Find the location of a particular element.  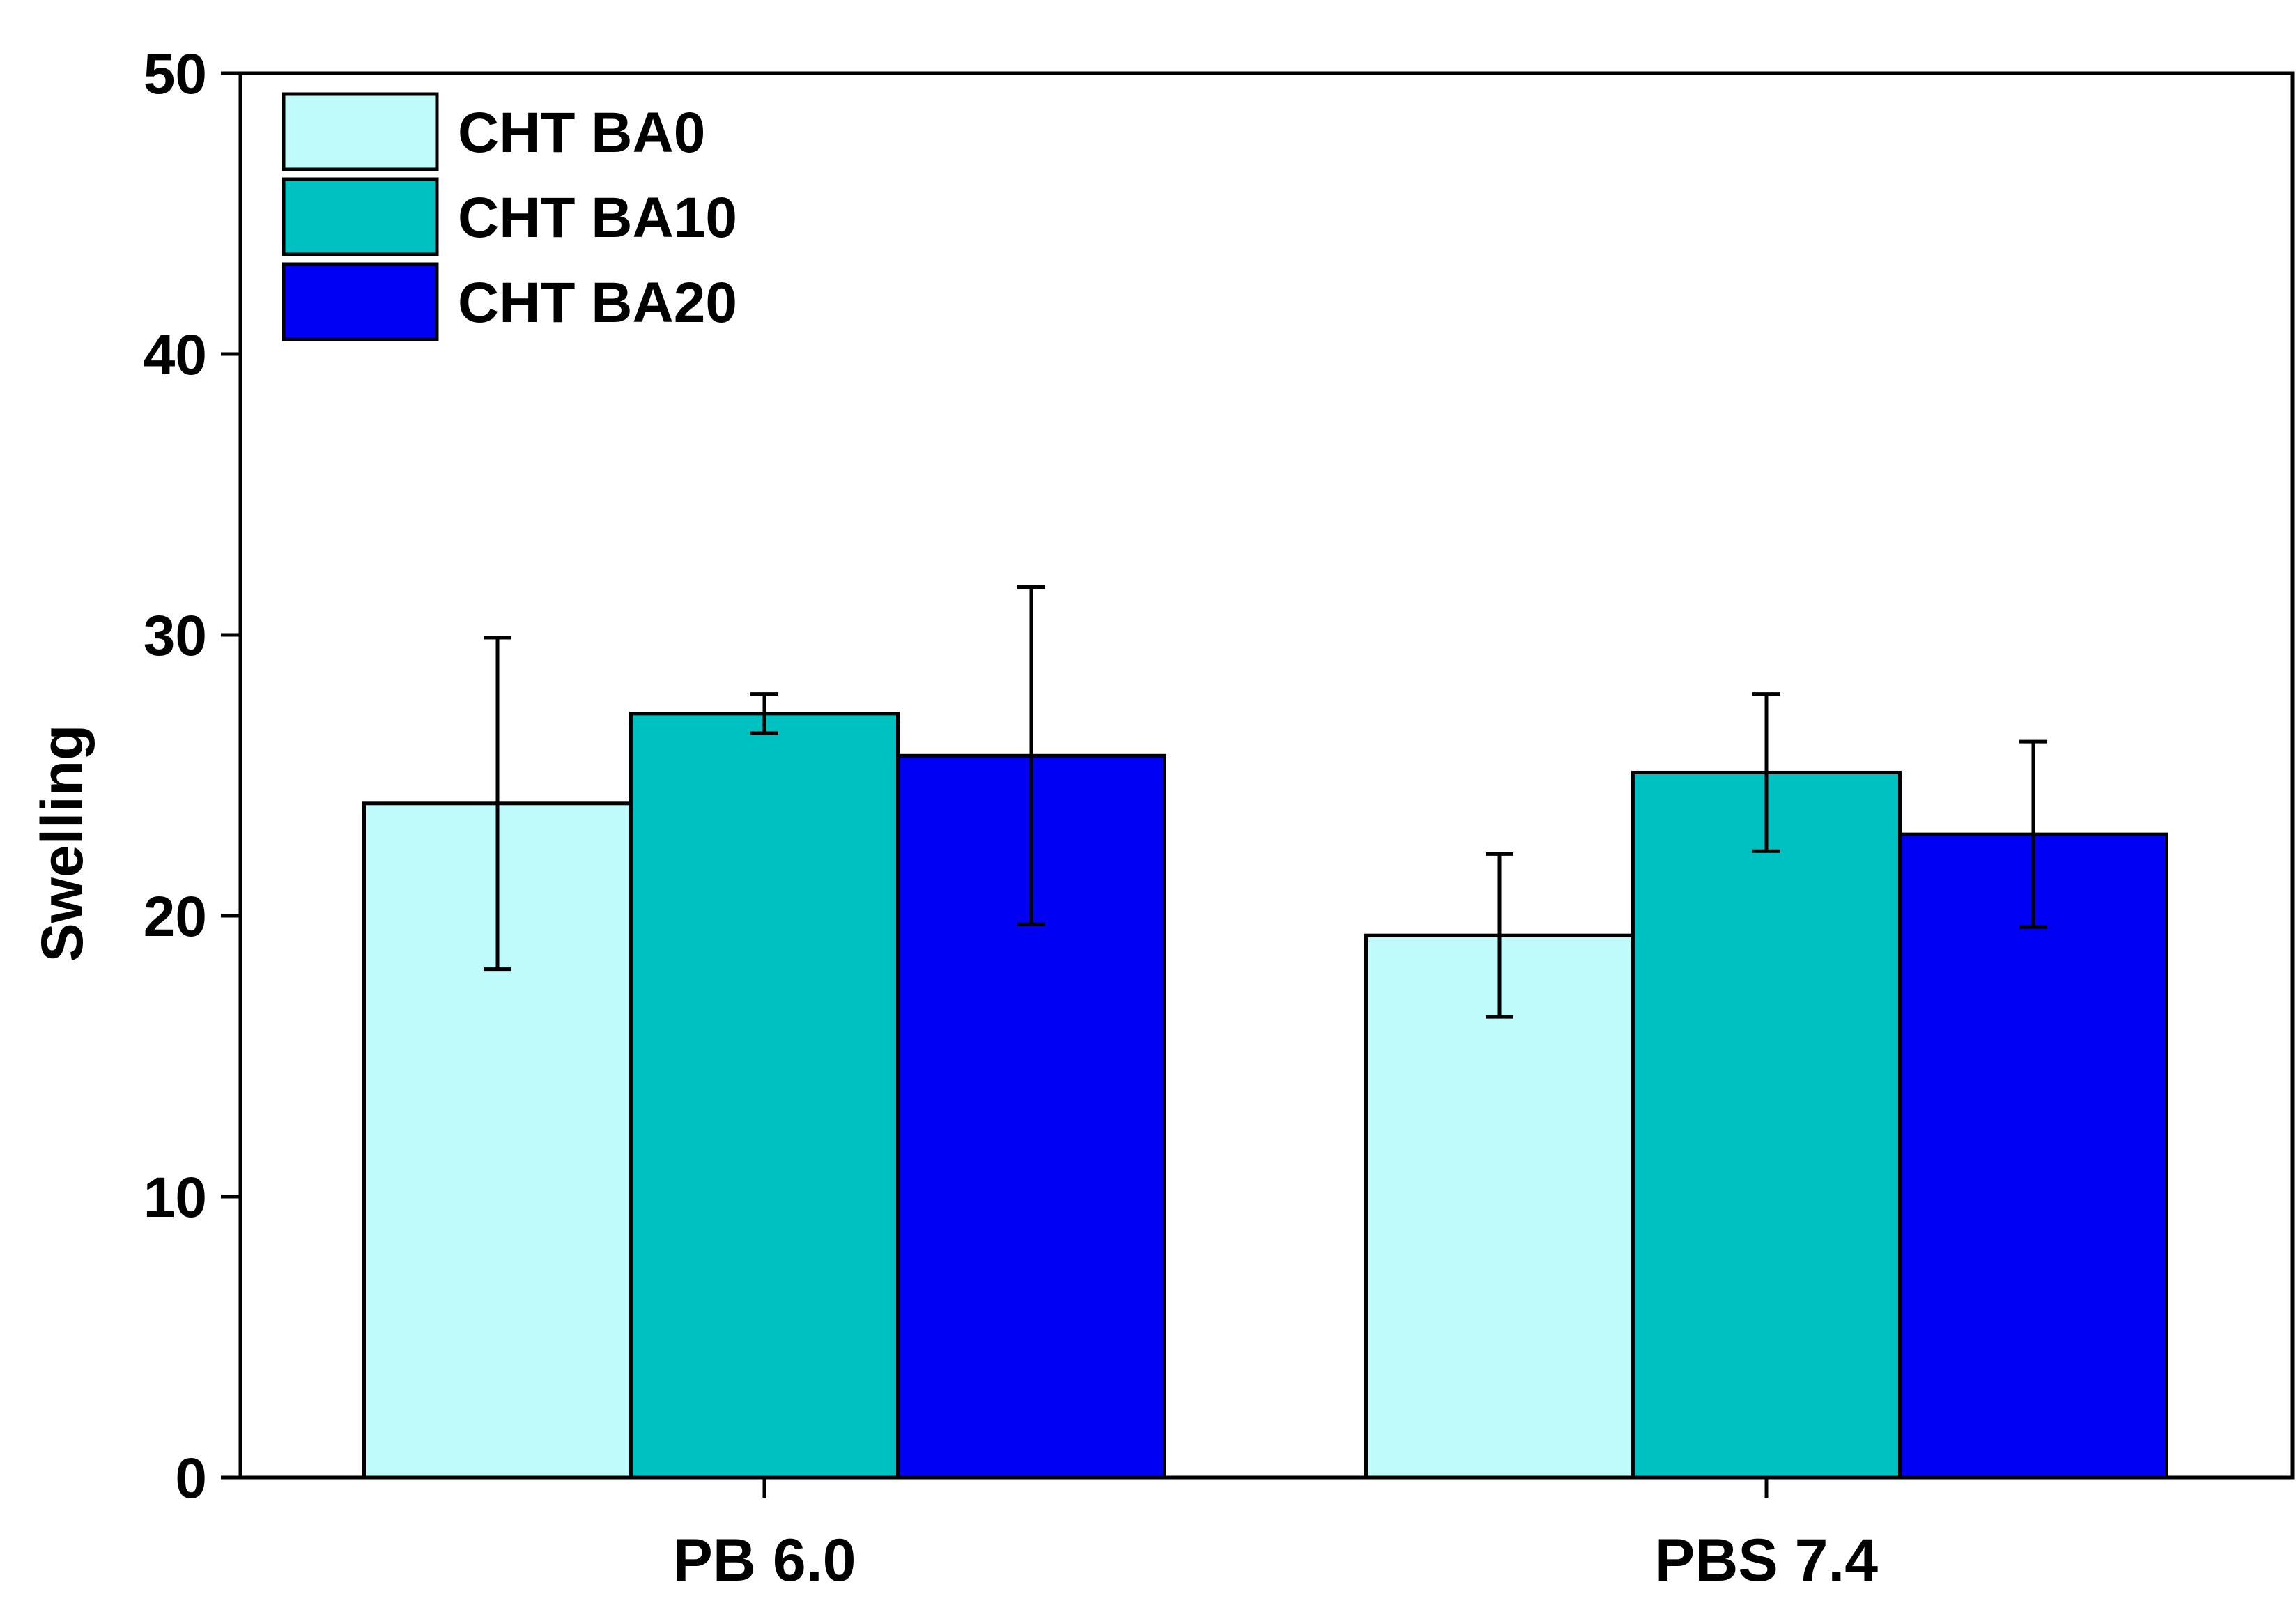

y-tick-label: 50 is located at coordinates (175, 74).